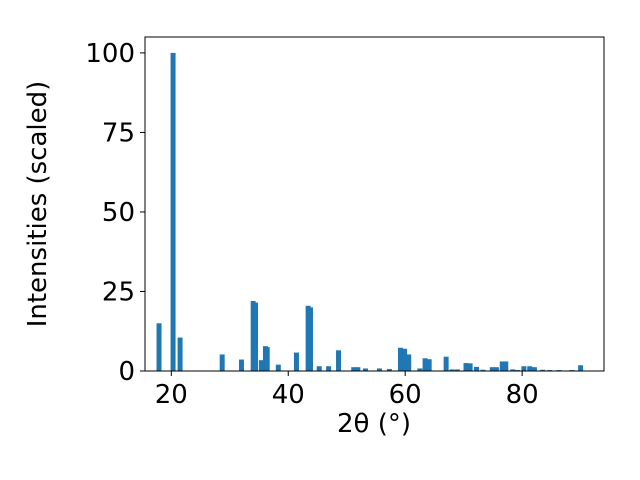 The width and height of the screenshot is (640, 480). Describe the element at coordinates (118, 133) in the screenshot. I see `y-tick-label: 75` at that location.